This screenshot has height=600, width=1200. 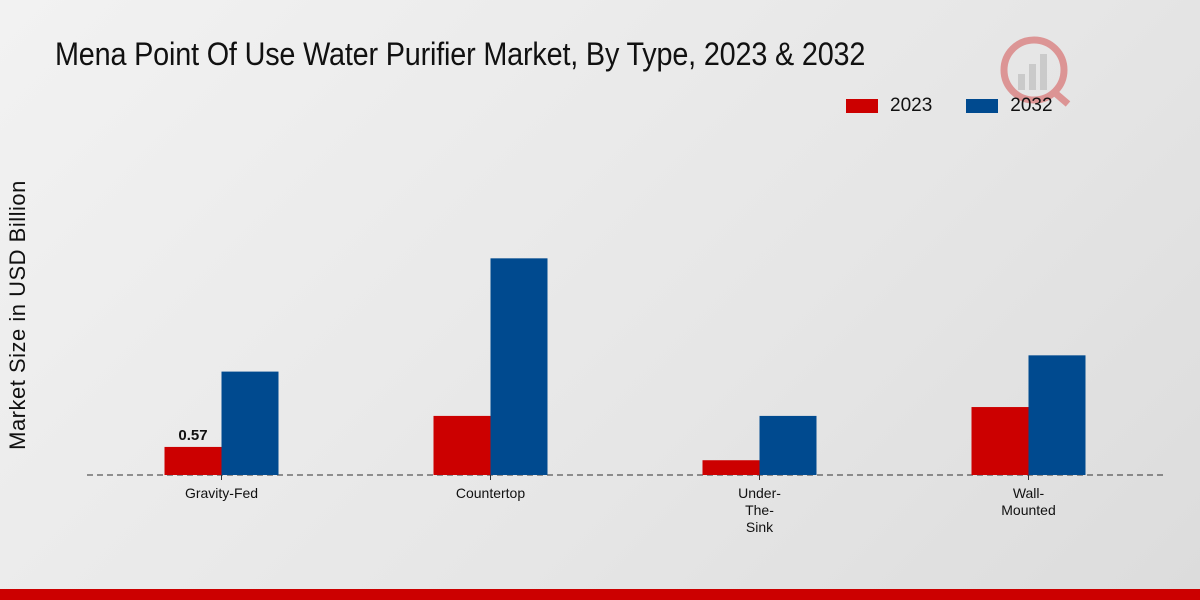 What do you see at coordinates (1035, 72) in the screenshot?
I see `watermark-logo-icon` at bounding box center [1035, 72].